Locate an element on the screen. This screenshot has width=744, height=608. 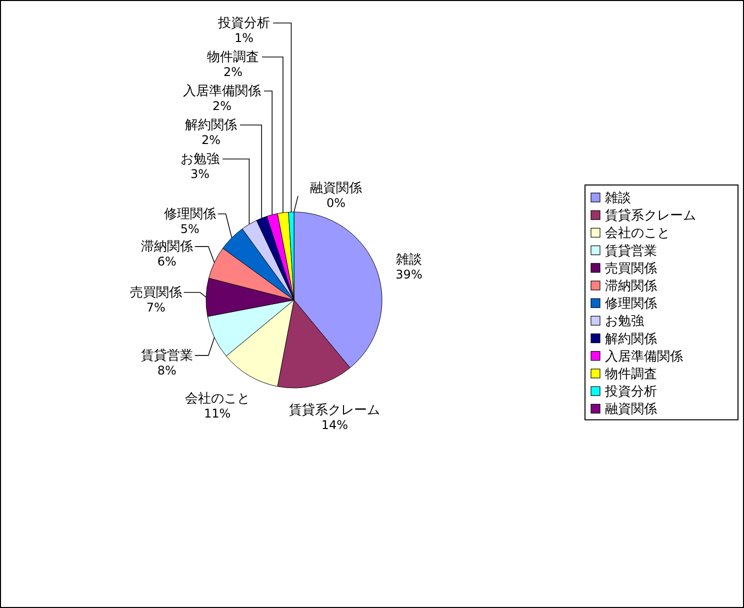
data-label: 5% is located at coordinates (190, 229).